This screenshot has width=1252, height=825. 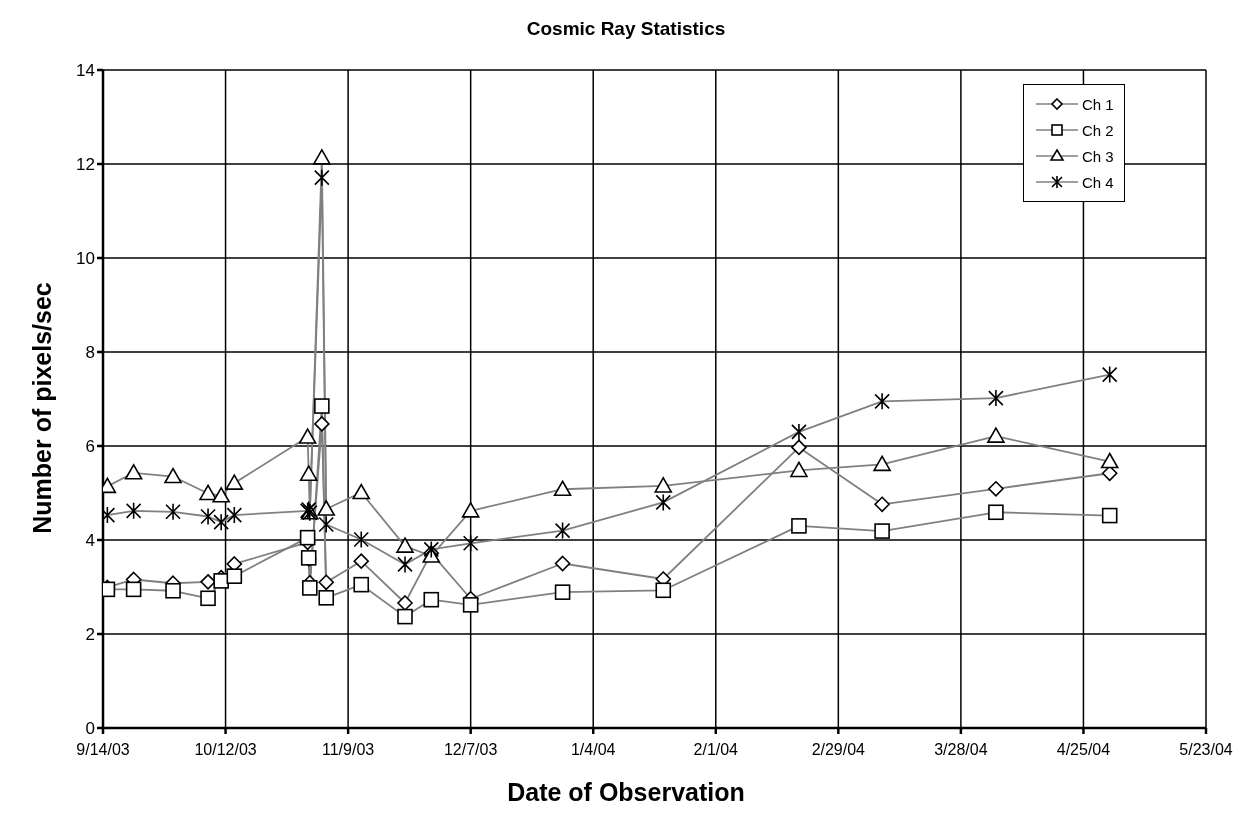 I want to click on y-tick-label: 10, so click(x=85, y=259).